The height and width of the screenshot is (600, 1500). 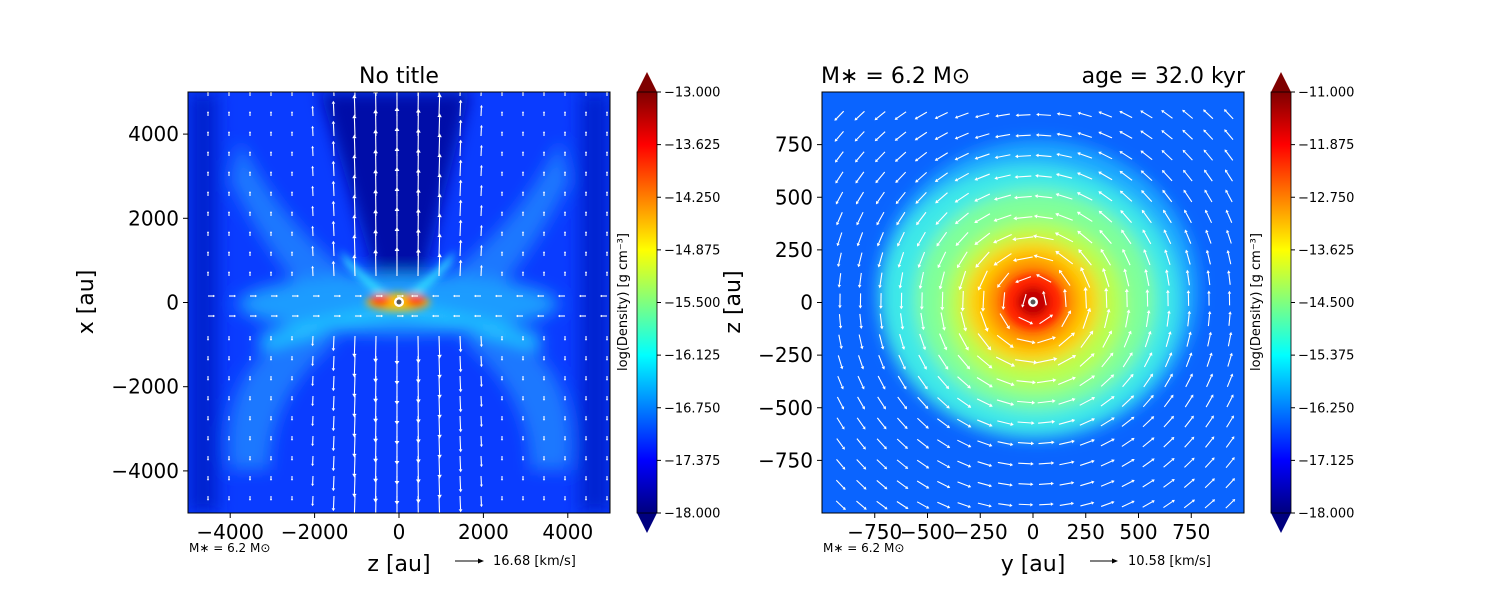 I want to click on right-xlabel: y [au], so click(x=1033, y=564).